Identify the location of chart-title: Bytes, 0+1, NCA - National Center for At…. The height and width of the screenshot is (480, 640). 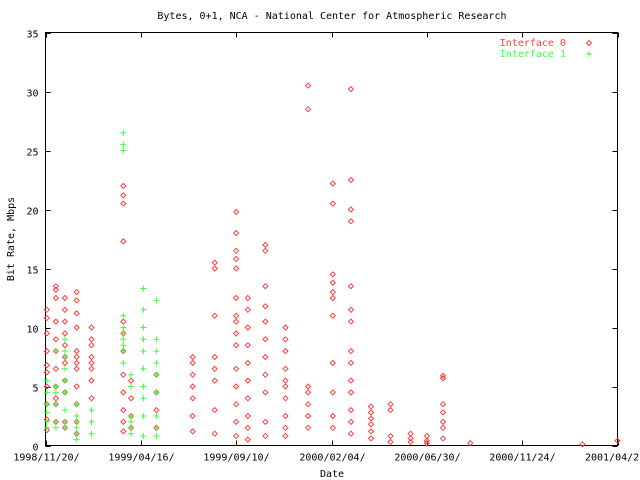
(331, 16).